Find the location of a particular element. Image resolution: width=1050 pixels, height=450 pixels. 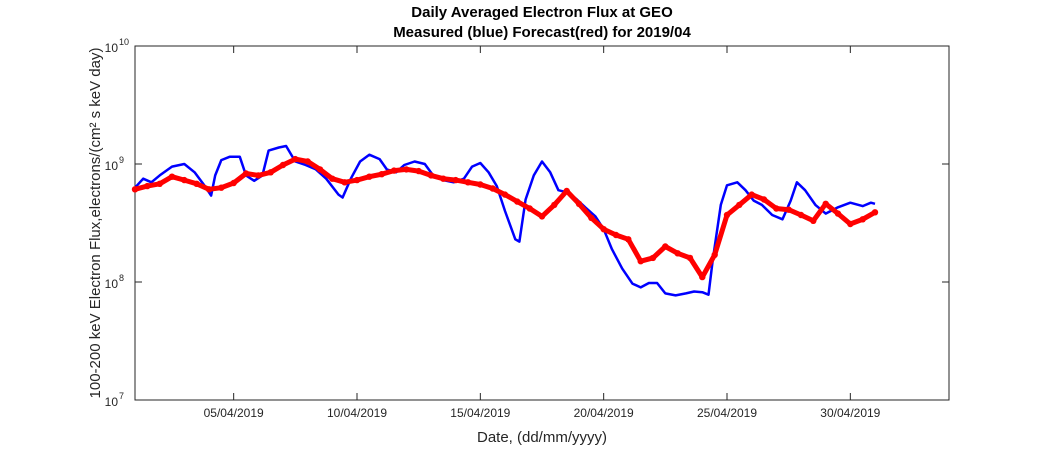

x-tick-label: 30/04/2019 is located at coordinates (850, 413).